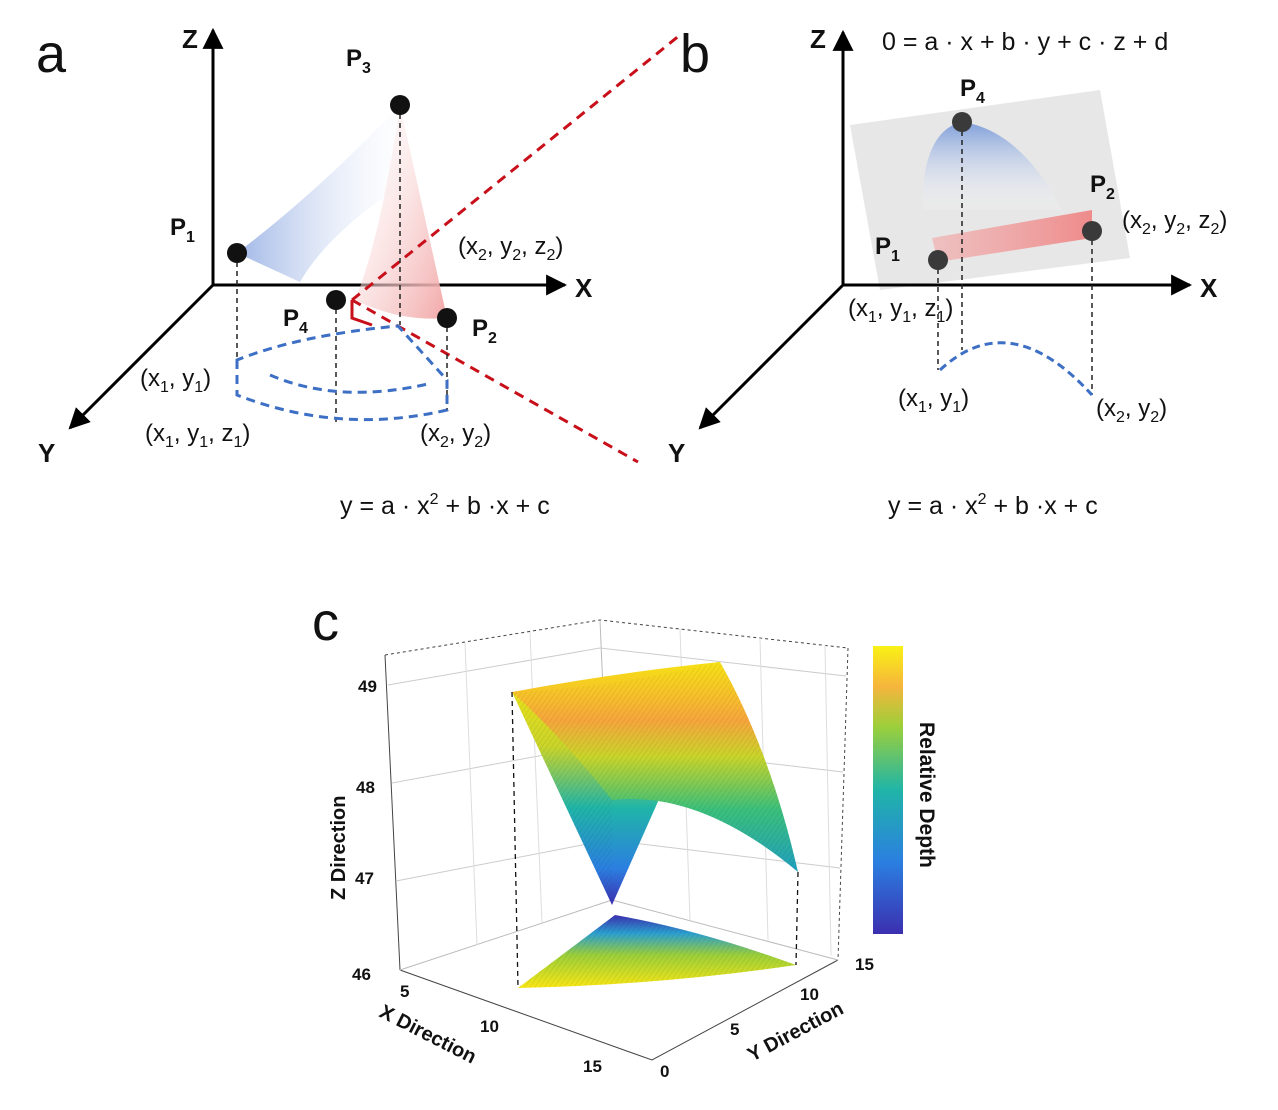  I want to click on panel-b-blue-surface, so click(992, 166).